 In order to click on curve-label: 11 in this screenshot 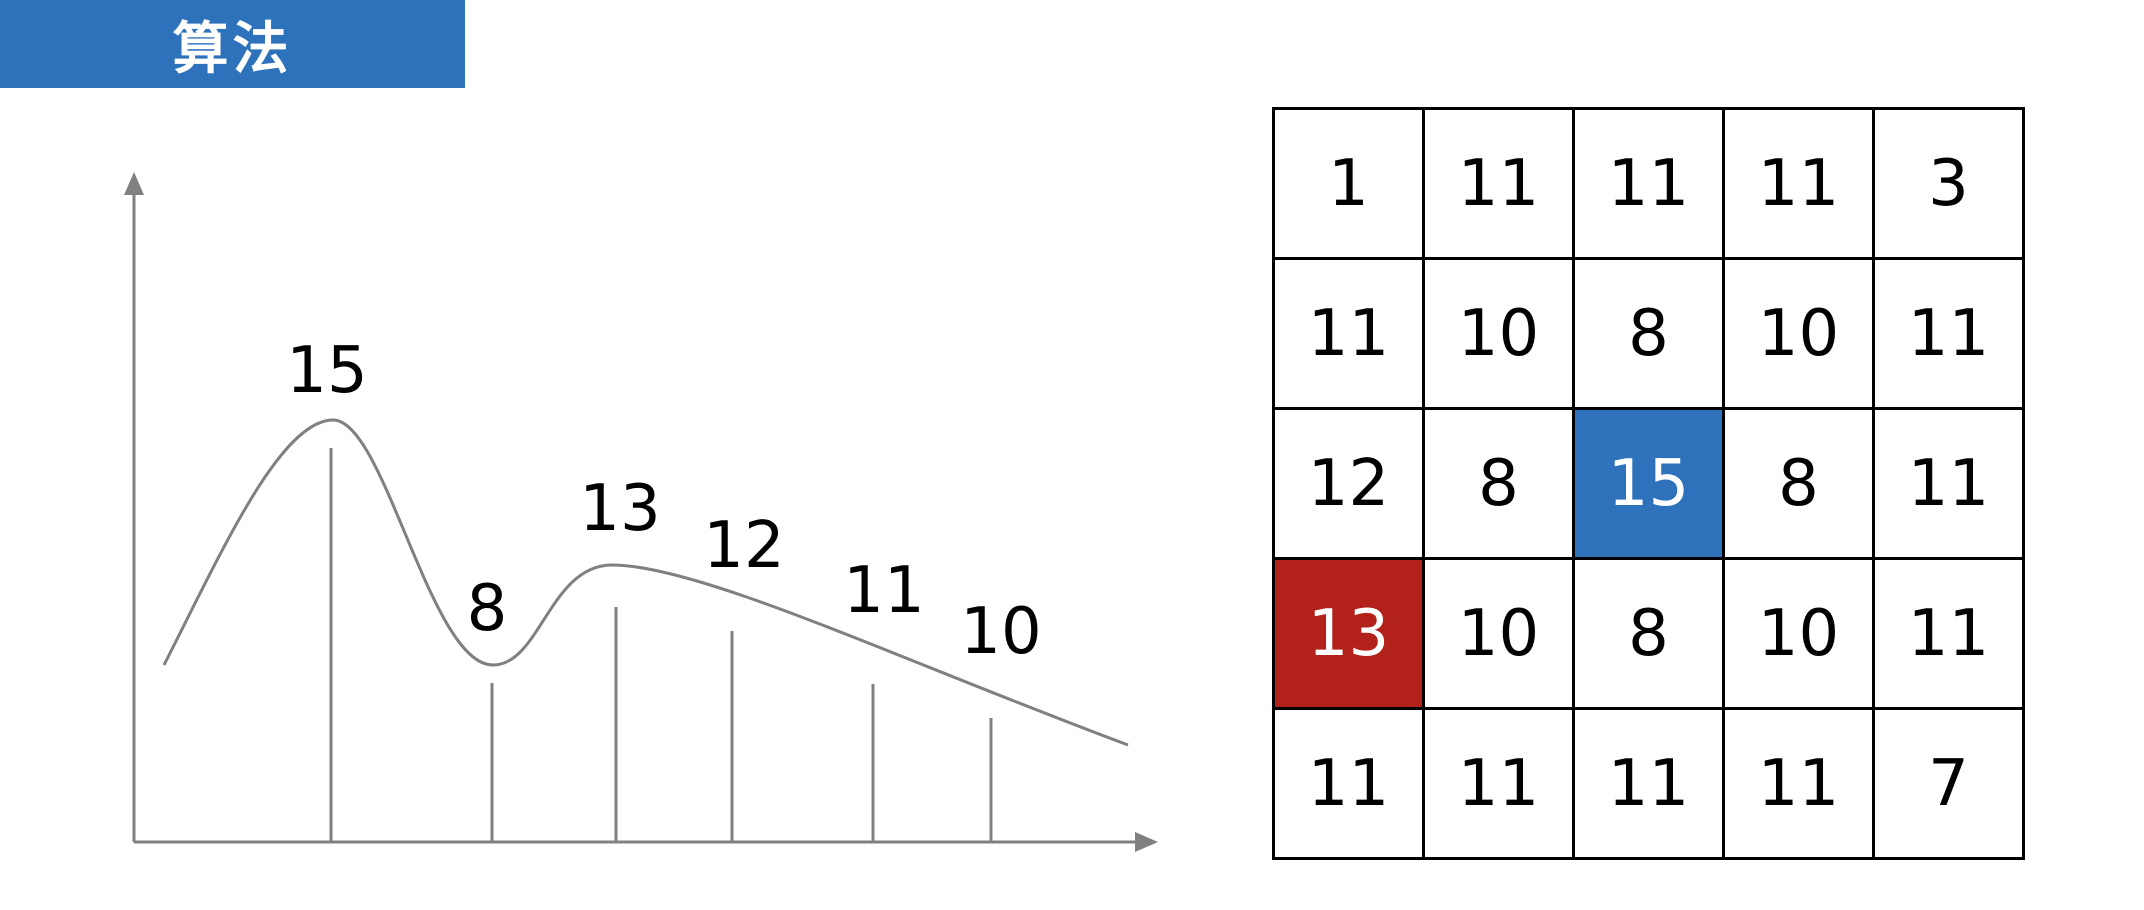, I will do `click(883, 591)`.